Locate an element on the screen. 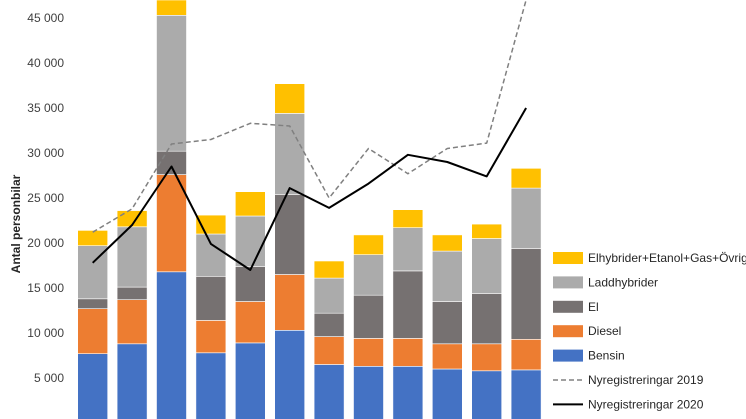 The width and height of the screenshot is (746, 419). legend-label: Nyregistreringar 2020 is located at coordinates (646, 404).